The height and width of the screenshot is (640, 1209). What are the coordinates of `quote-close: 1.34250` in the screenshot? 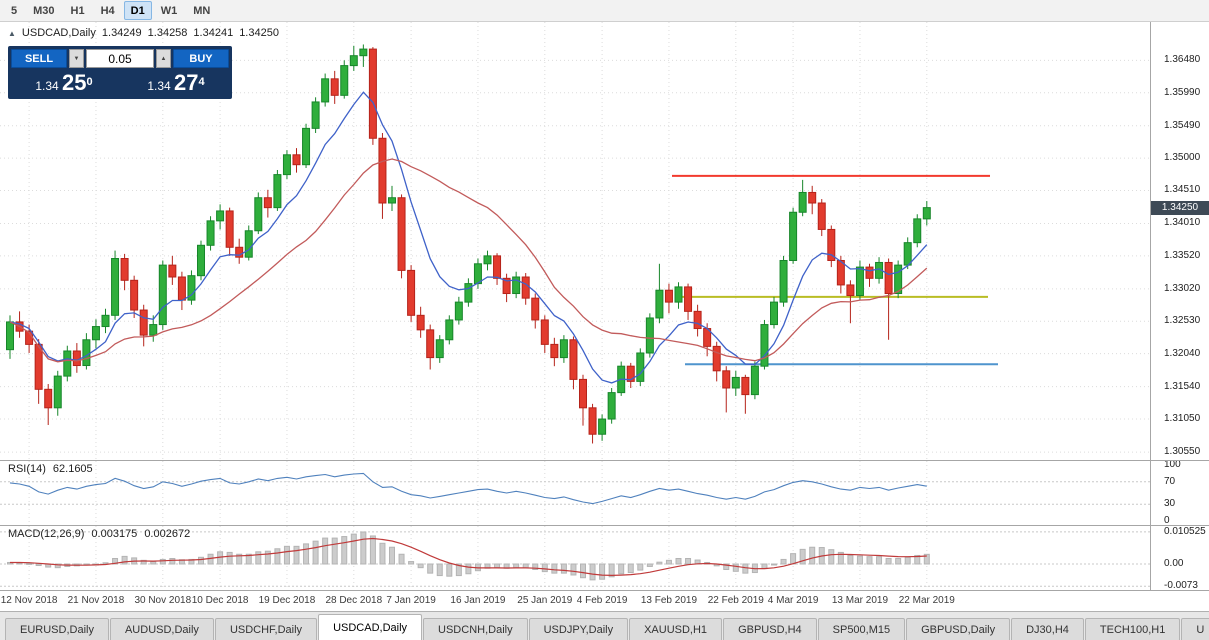 It's located at (259, 33).